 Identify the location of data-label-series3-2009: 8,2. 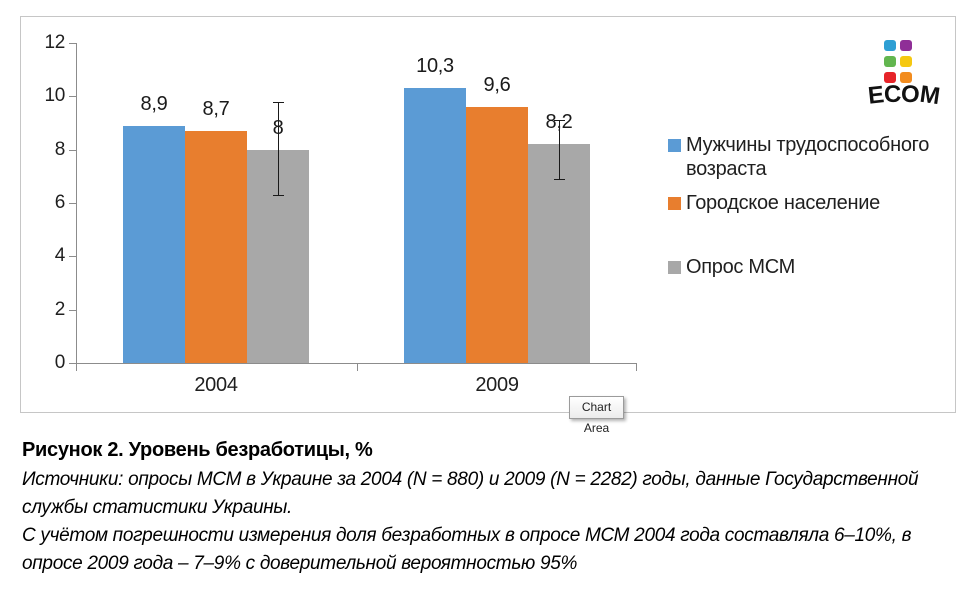
(559, 122).